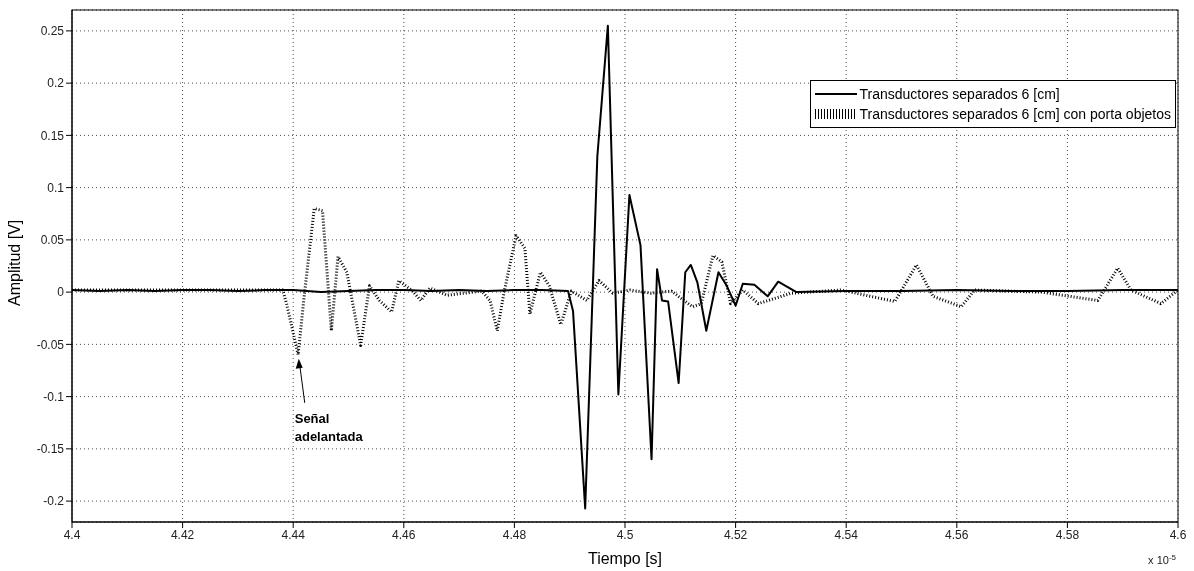 The image size is (1194, 571). I want to click on text: x 10$^{-5}$, so click(1162, 559).